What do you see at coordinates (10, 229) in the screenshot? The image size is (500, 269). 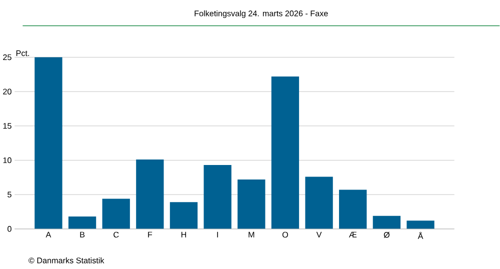 I see `y-tick-label: 0` at bounding box center [10, 229].